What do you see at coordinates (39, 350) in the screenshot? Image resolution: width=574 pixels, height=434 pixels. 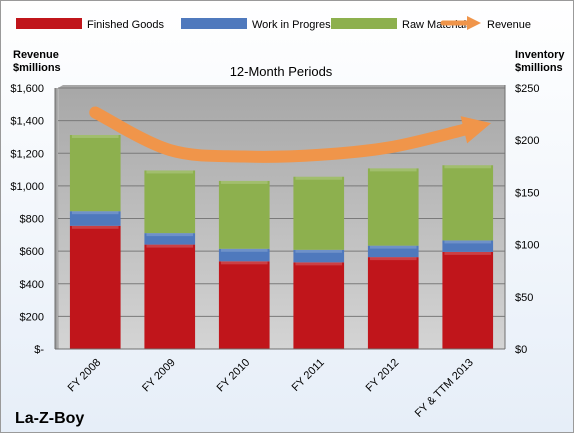 I see `left-tick-label: $-` at bounding box center [39, 350].